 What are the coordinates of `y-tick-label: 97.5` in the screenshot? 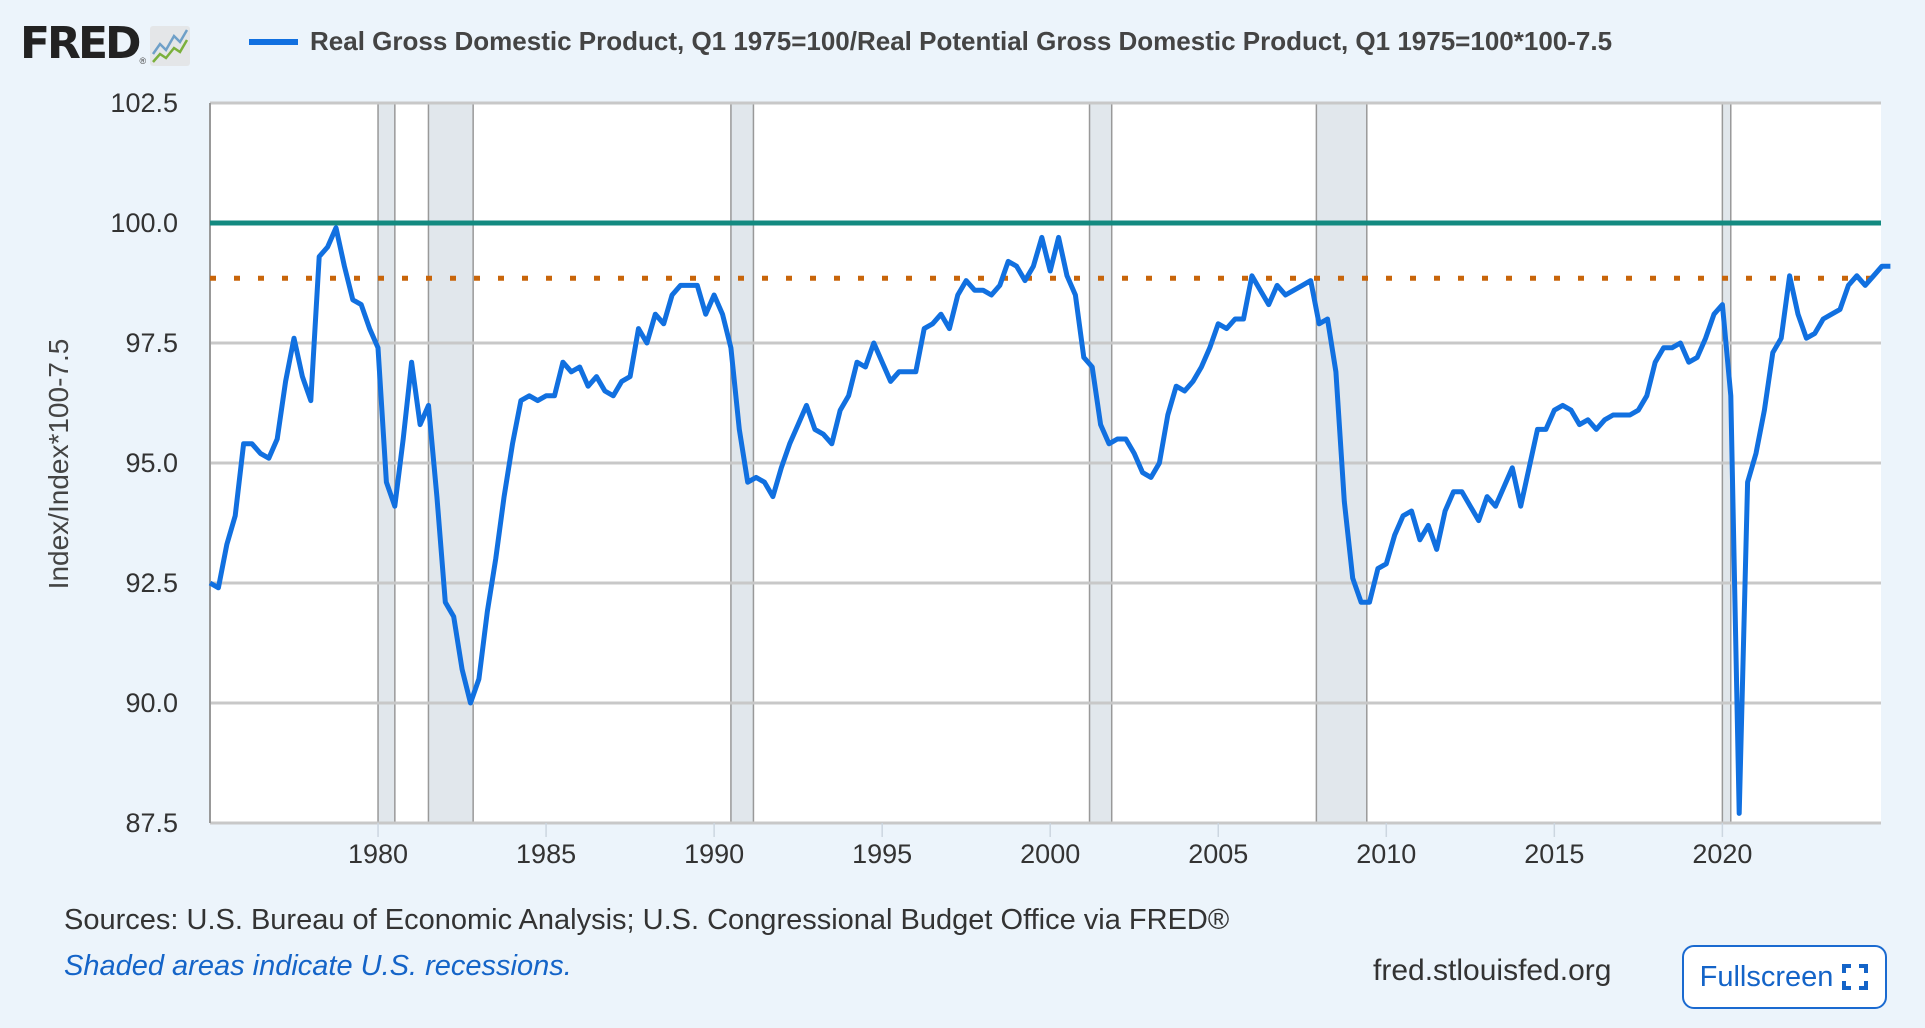 It's located at (151, 343).